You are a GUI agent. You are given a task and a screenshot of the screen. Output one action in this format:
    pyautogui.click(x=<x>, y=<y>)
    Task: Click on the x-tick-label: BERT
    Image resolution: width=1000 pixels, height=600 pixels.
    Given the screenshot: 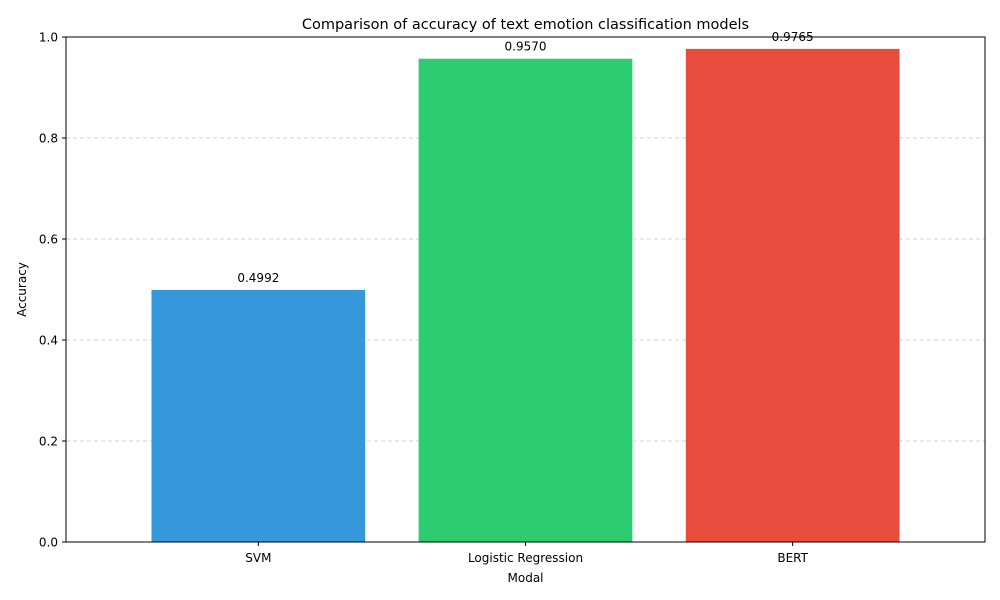 What is the action you would take?
    pyautogui.click(x=792, y=558)
    